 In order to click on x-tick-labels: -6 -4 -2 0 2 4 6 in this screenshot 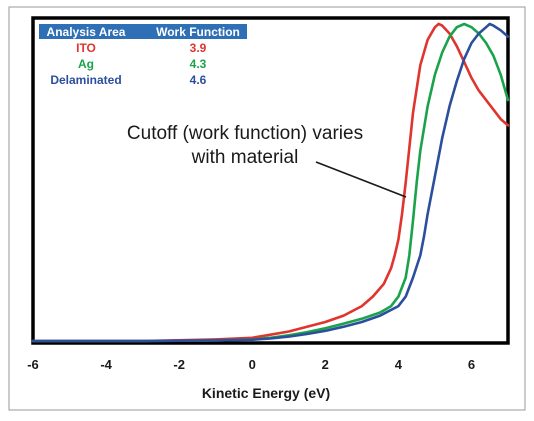, I will do `click(251, 364)`.